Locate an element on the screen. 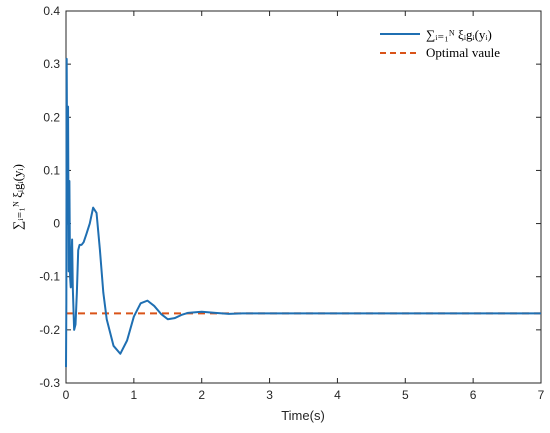 The image size is (550, 433). y-tick-label: 0.1 is located at coordinates (51, 170).